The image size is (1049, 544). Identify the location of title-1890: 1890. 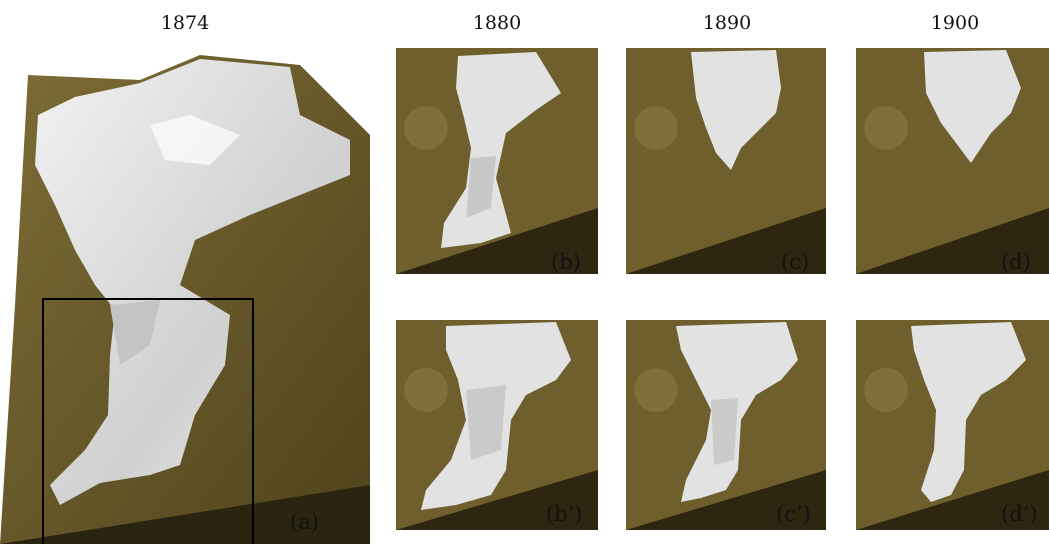
(727, 23).